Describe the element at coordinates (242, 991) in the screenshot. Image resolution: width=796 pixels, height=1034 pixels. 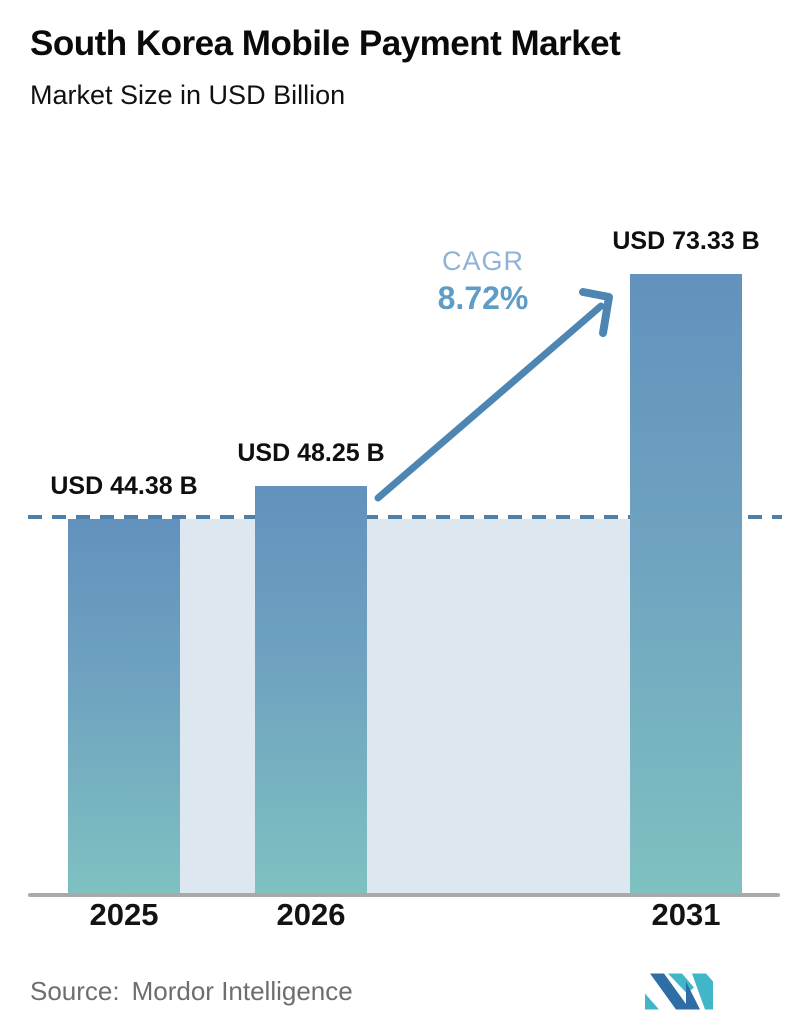
I see `source-value: Mordor Intelligence` at that location.